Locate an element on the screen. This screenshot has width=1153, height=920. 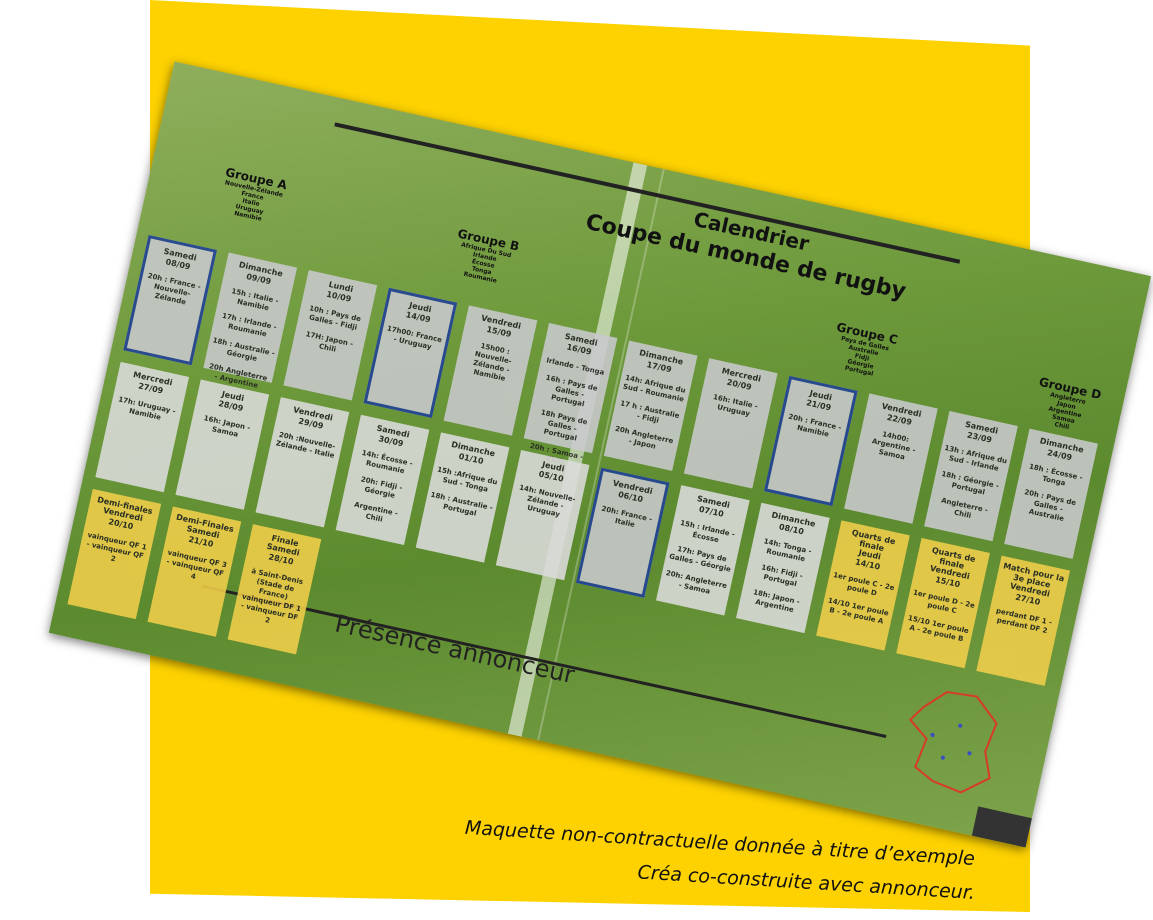
match-card: Vendredi 22/09 14h00: Argentine - Samoa is located at coordinates (891, 458).